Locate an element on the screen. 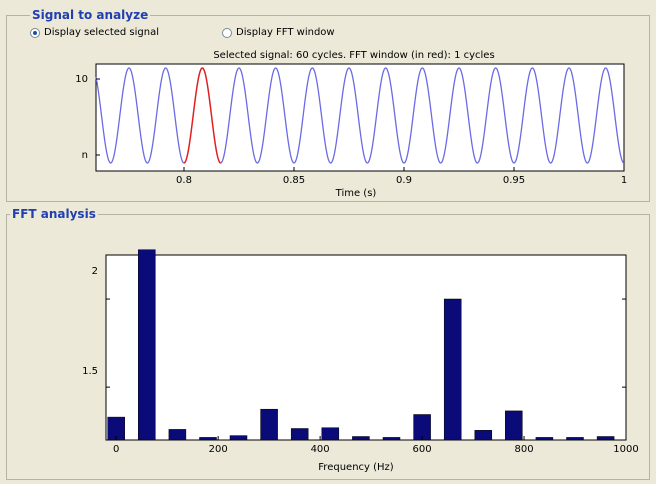  fft-xtick-label: 400 is located at coordinates (320, 449).